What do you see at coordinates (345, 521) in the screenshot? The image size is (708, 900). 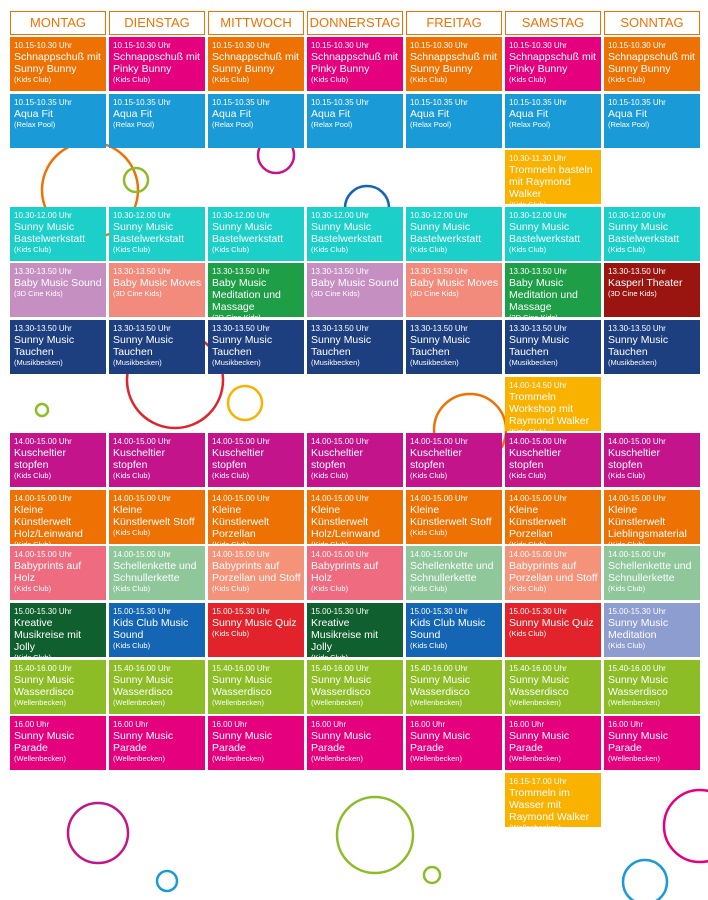 I see `event-title: Kleine Künstlerwelt Holz/Leinwand` at bounding box center [345, 521].